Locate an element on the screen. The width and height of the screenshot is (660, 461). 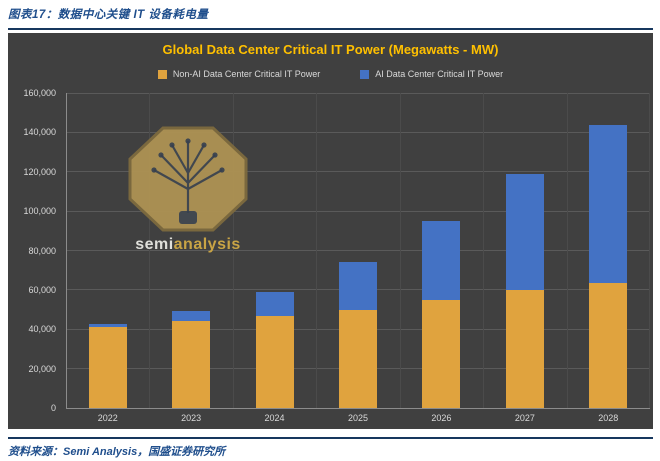
y-tick-label: 0 is located at coordinates (53, 408).